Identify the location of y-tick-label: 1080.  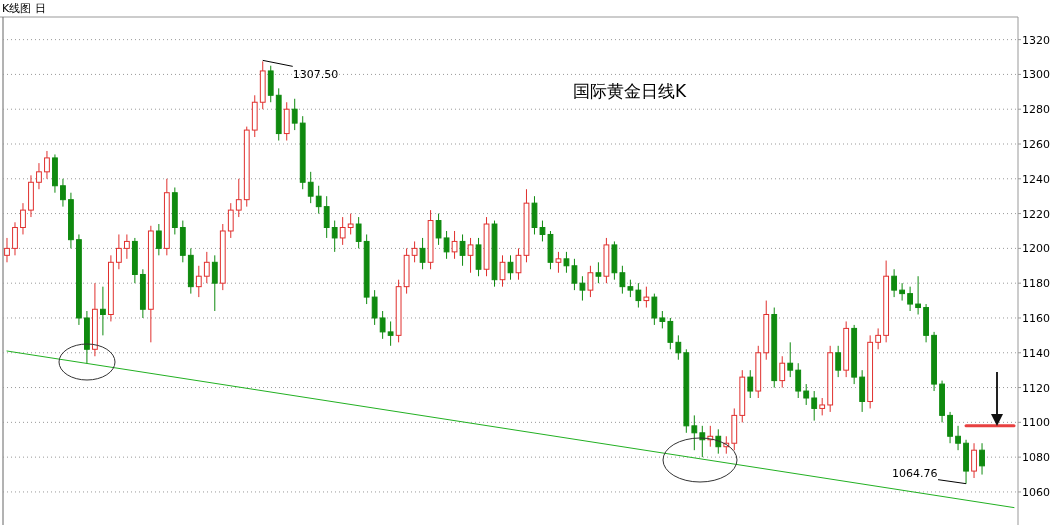
(1036, 458).